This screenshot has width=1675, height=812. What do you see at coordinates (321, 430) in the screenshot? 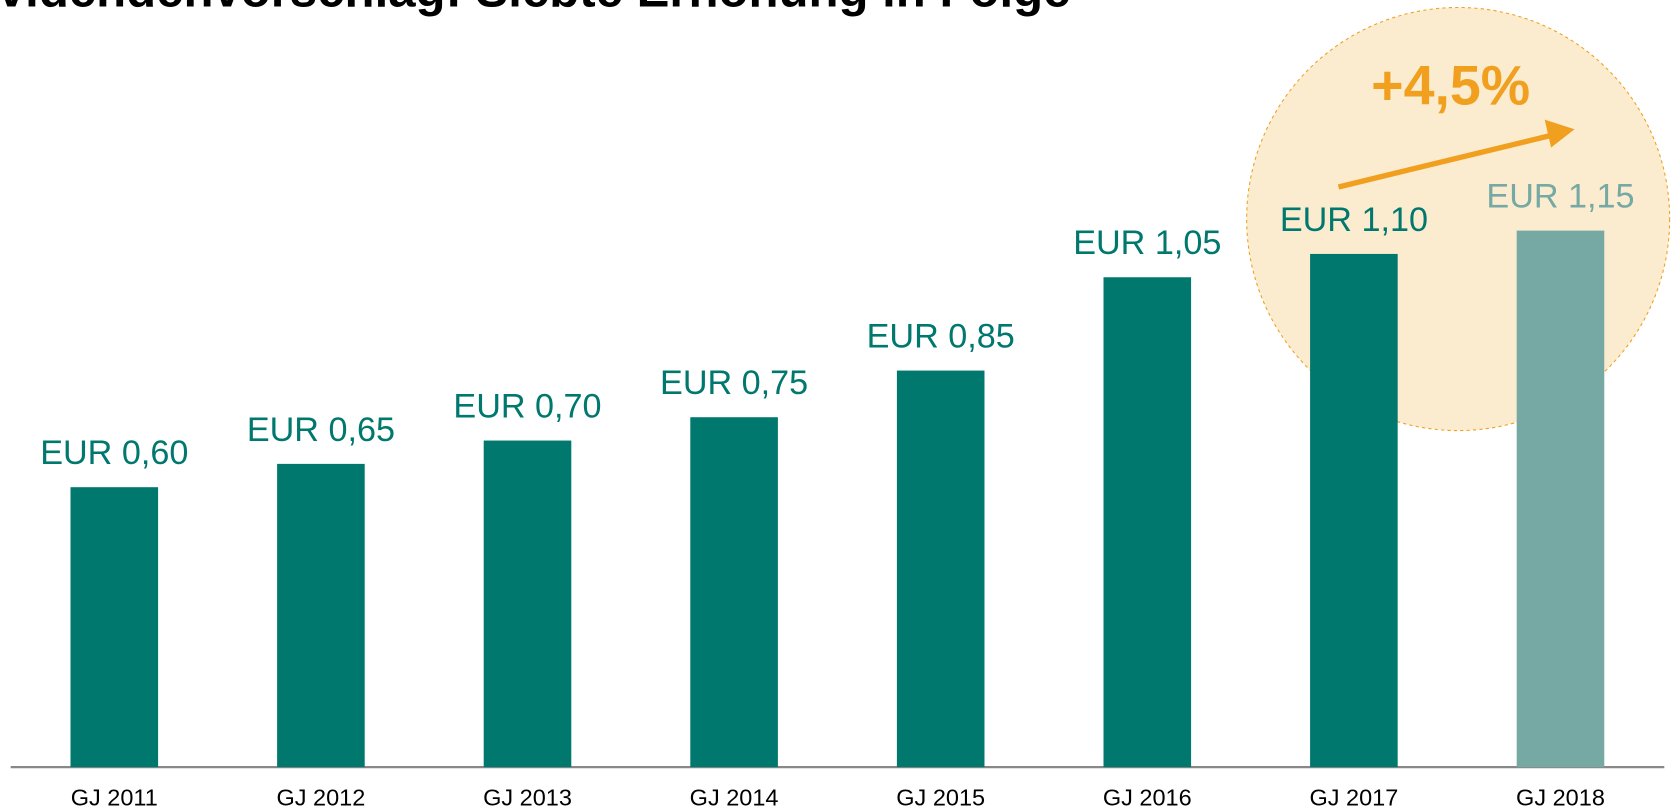
I see `value-label: EUR 0,65` at bounding box center [321, 430].